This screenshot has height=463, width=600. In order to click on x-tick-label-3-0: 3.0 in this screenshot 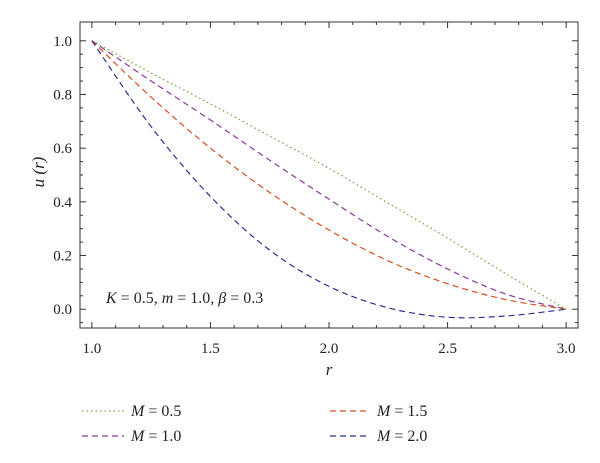, I will do `click(566, 349)`.